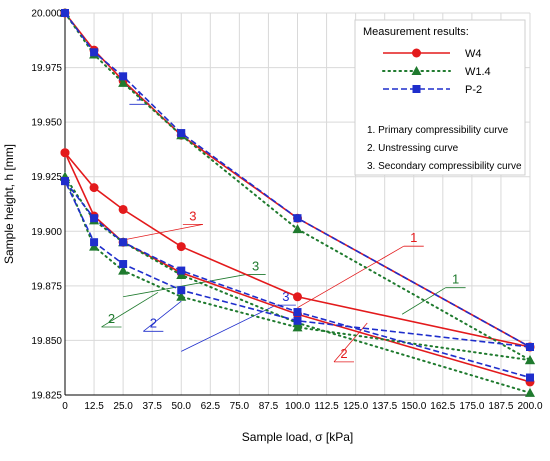  What do you see at coordinates (123, 406) in the screenshot?
I see `x-tick-label: 25.0` at bounding box center [123, 406].